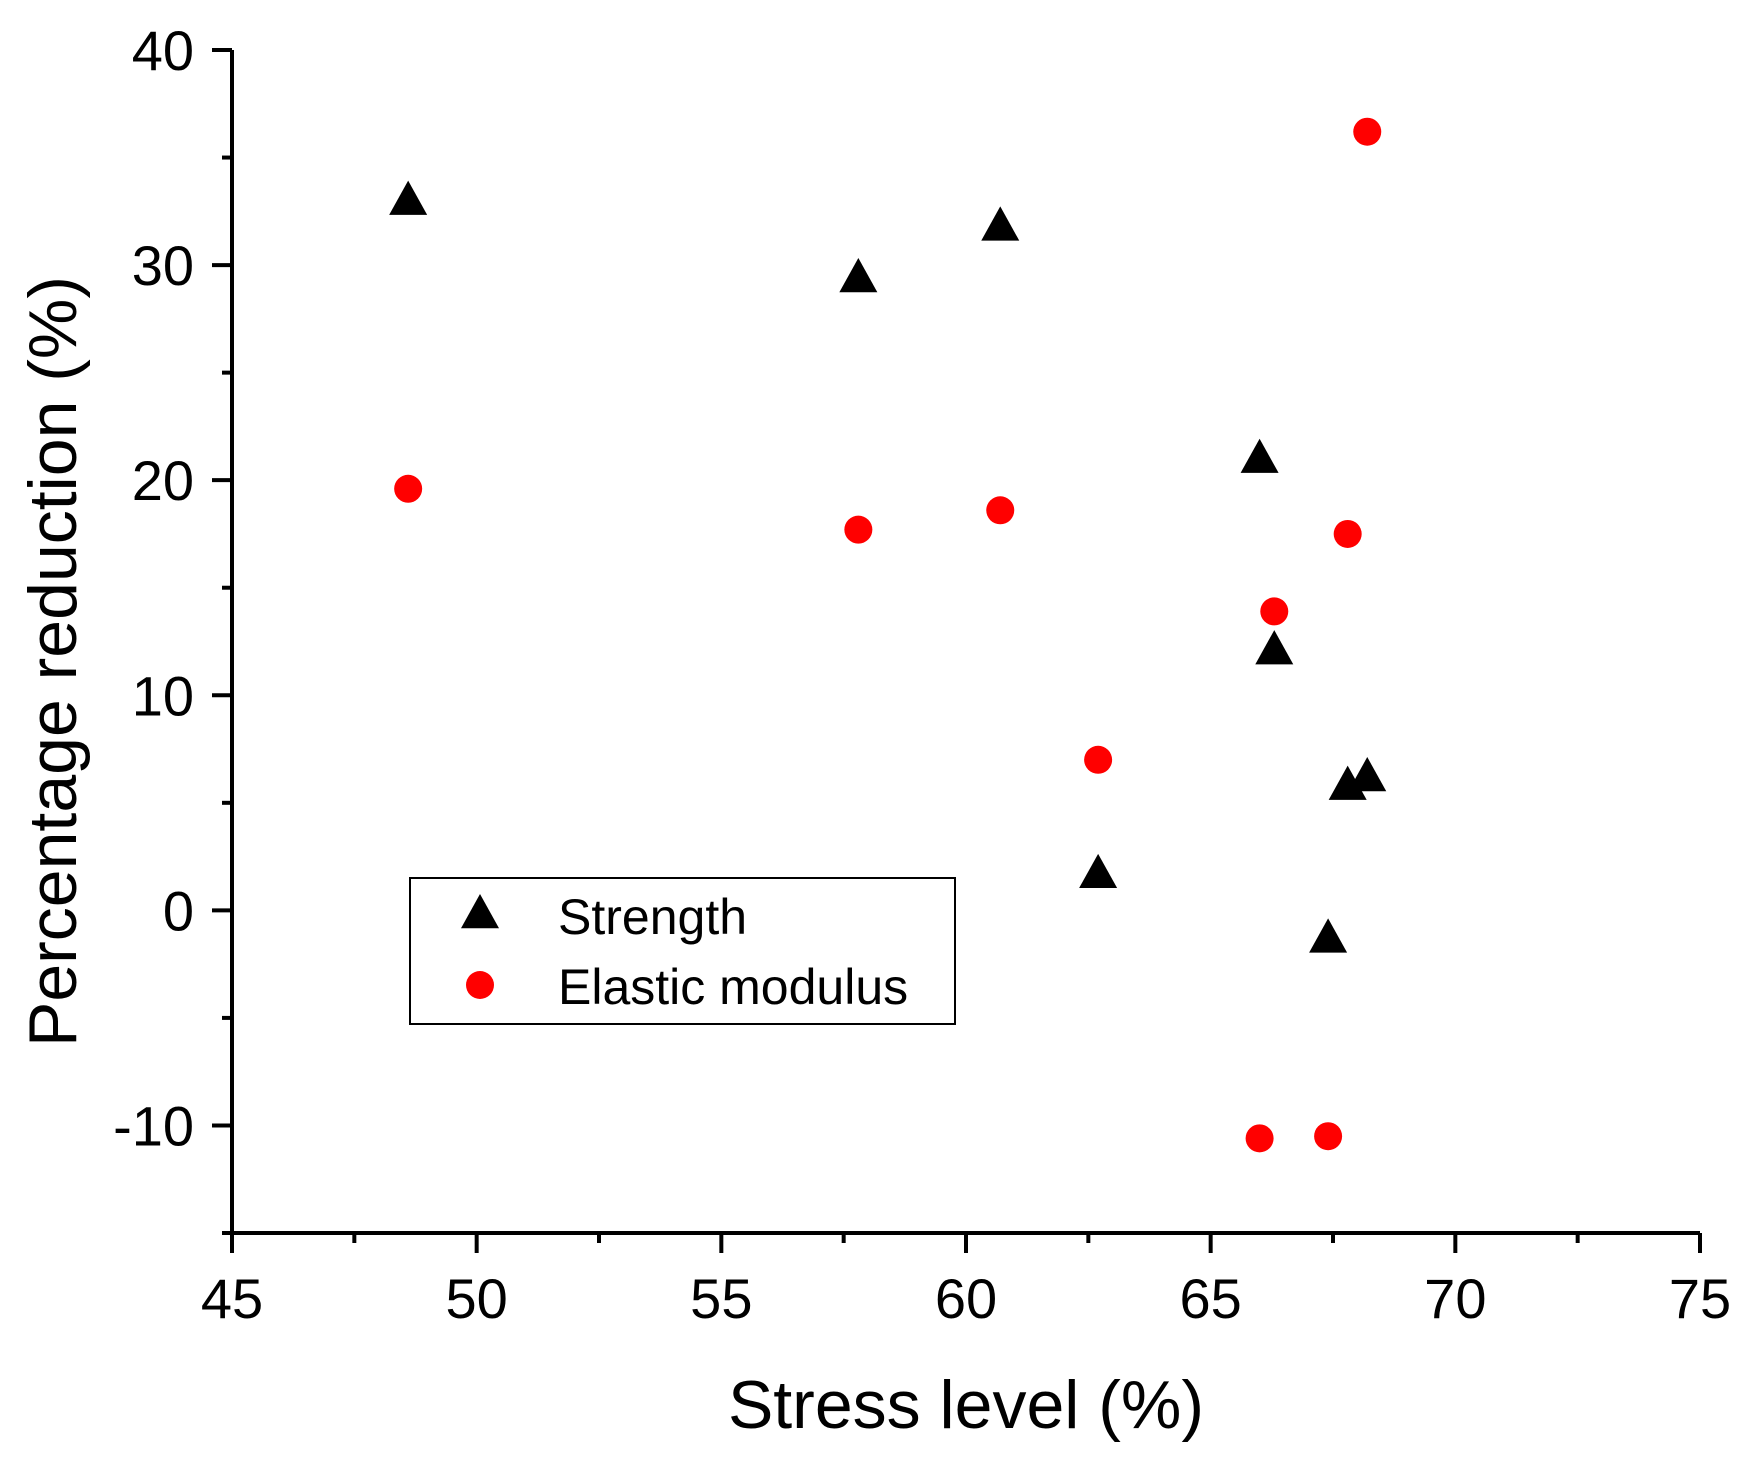 This screenshot has width=1746, height=1462. I want to click on y-axis-title: Percentage reduction (%), so click(53, 661).